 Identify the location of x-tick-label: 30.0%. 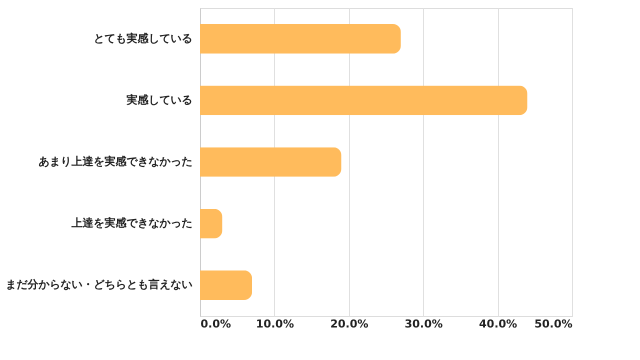
(423, 324).